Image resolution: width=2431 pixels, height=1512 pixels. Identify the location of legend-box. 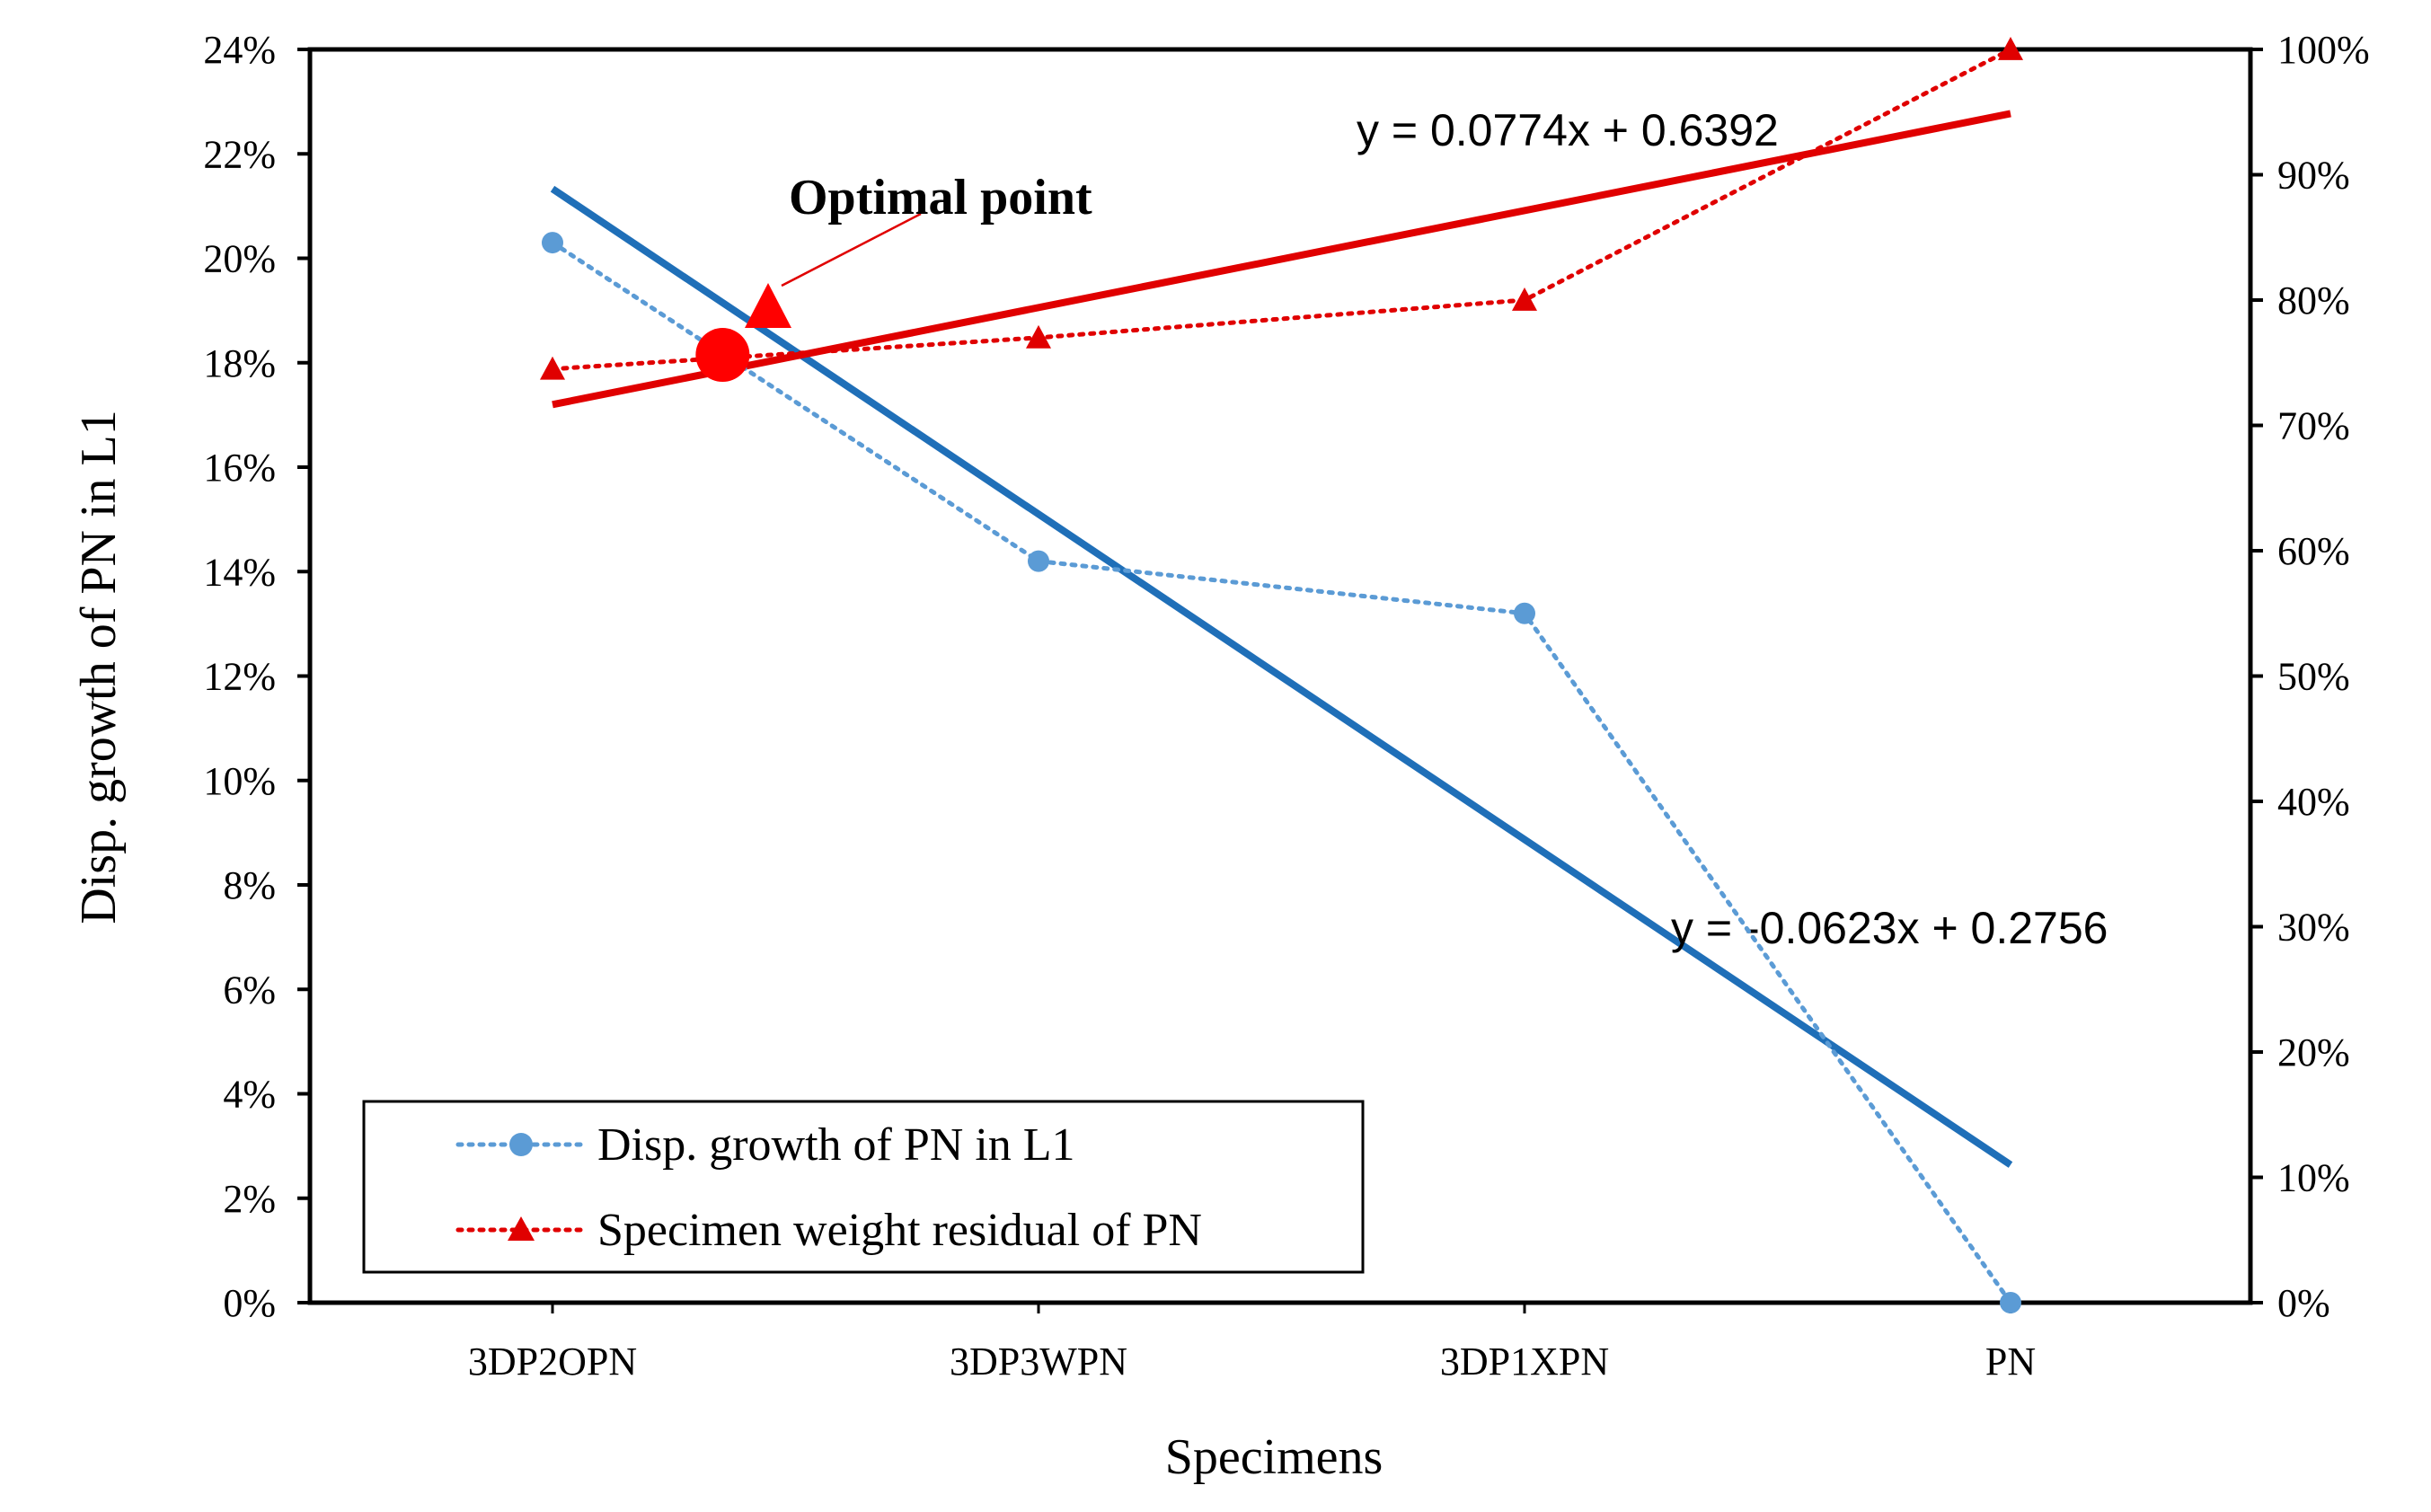
(863, 1187).